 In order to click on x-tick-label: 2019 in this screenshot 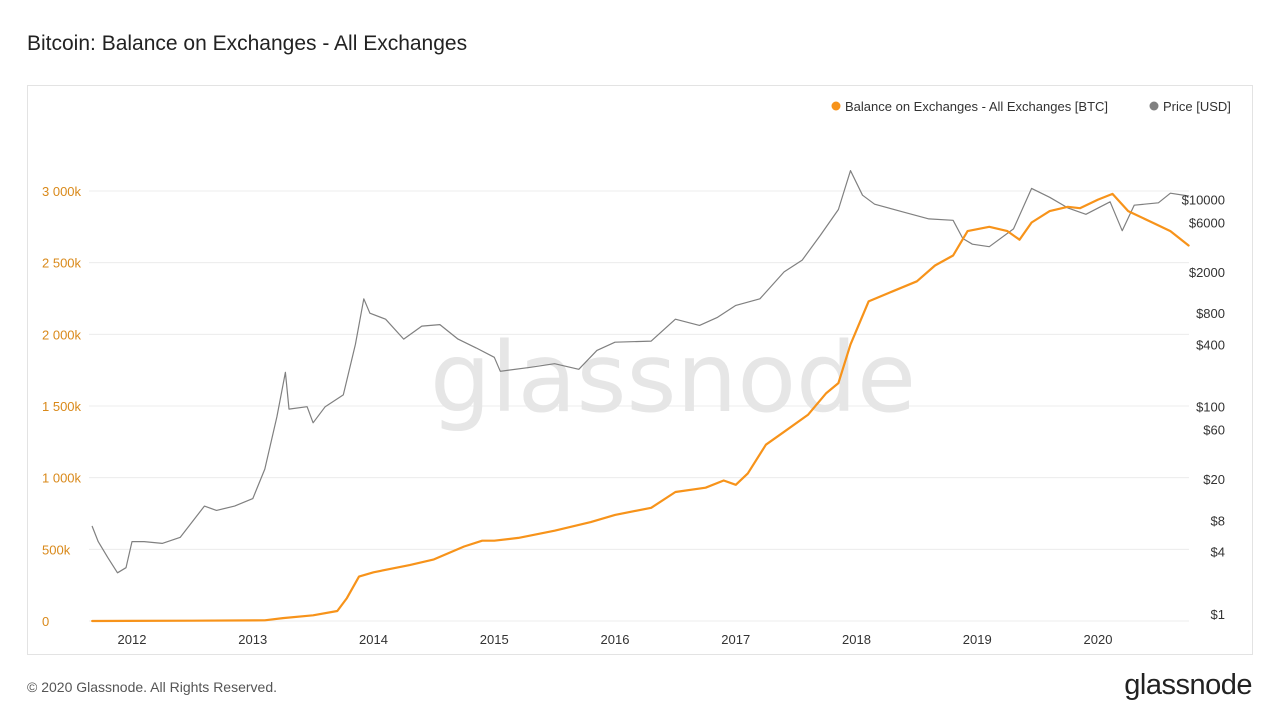, I will do `click(977, 639)`.